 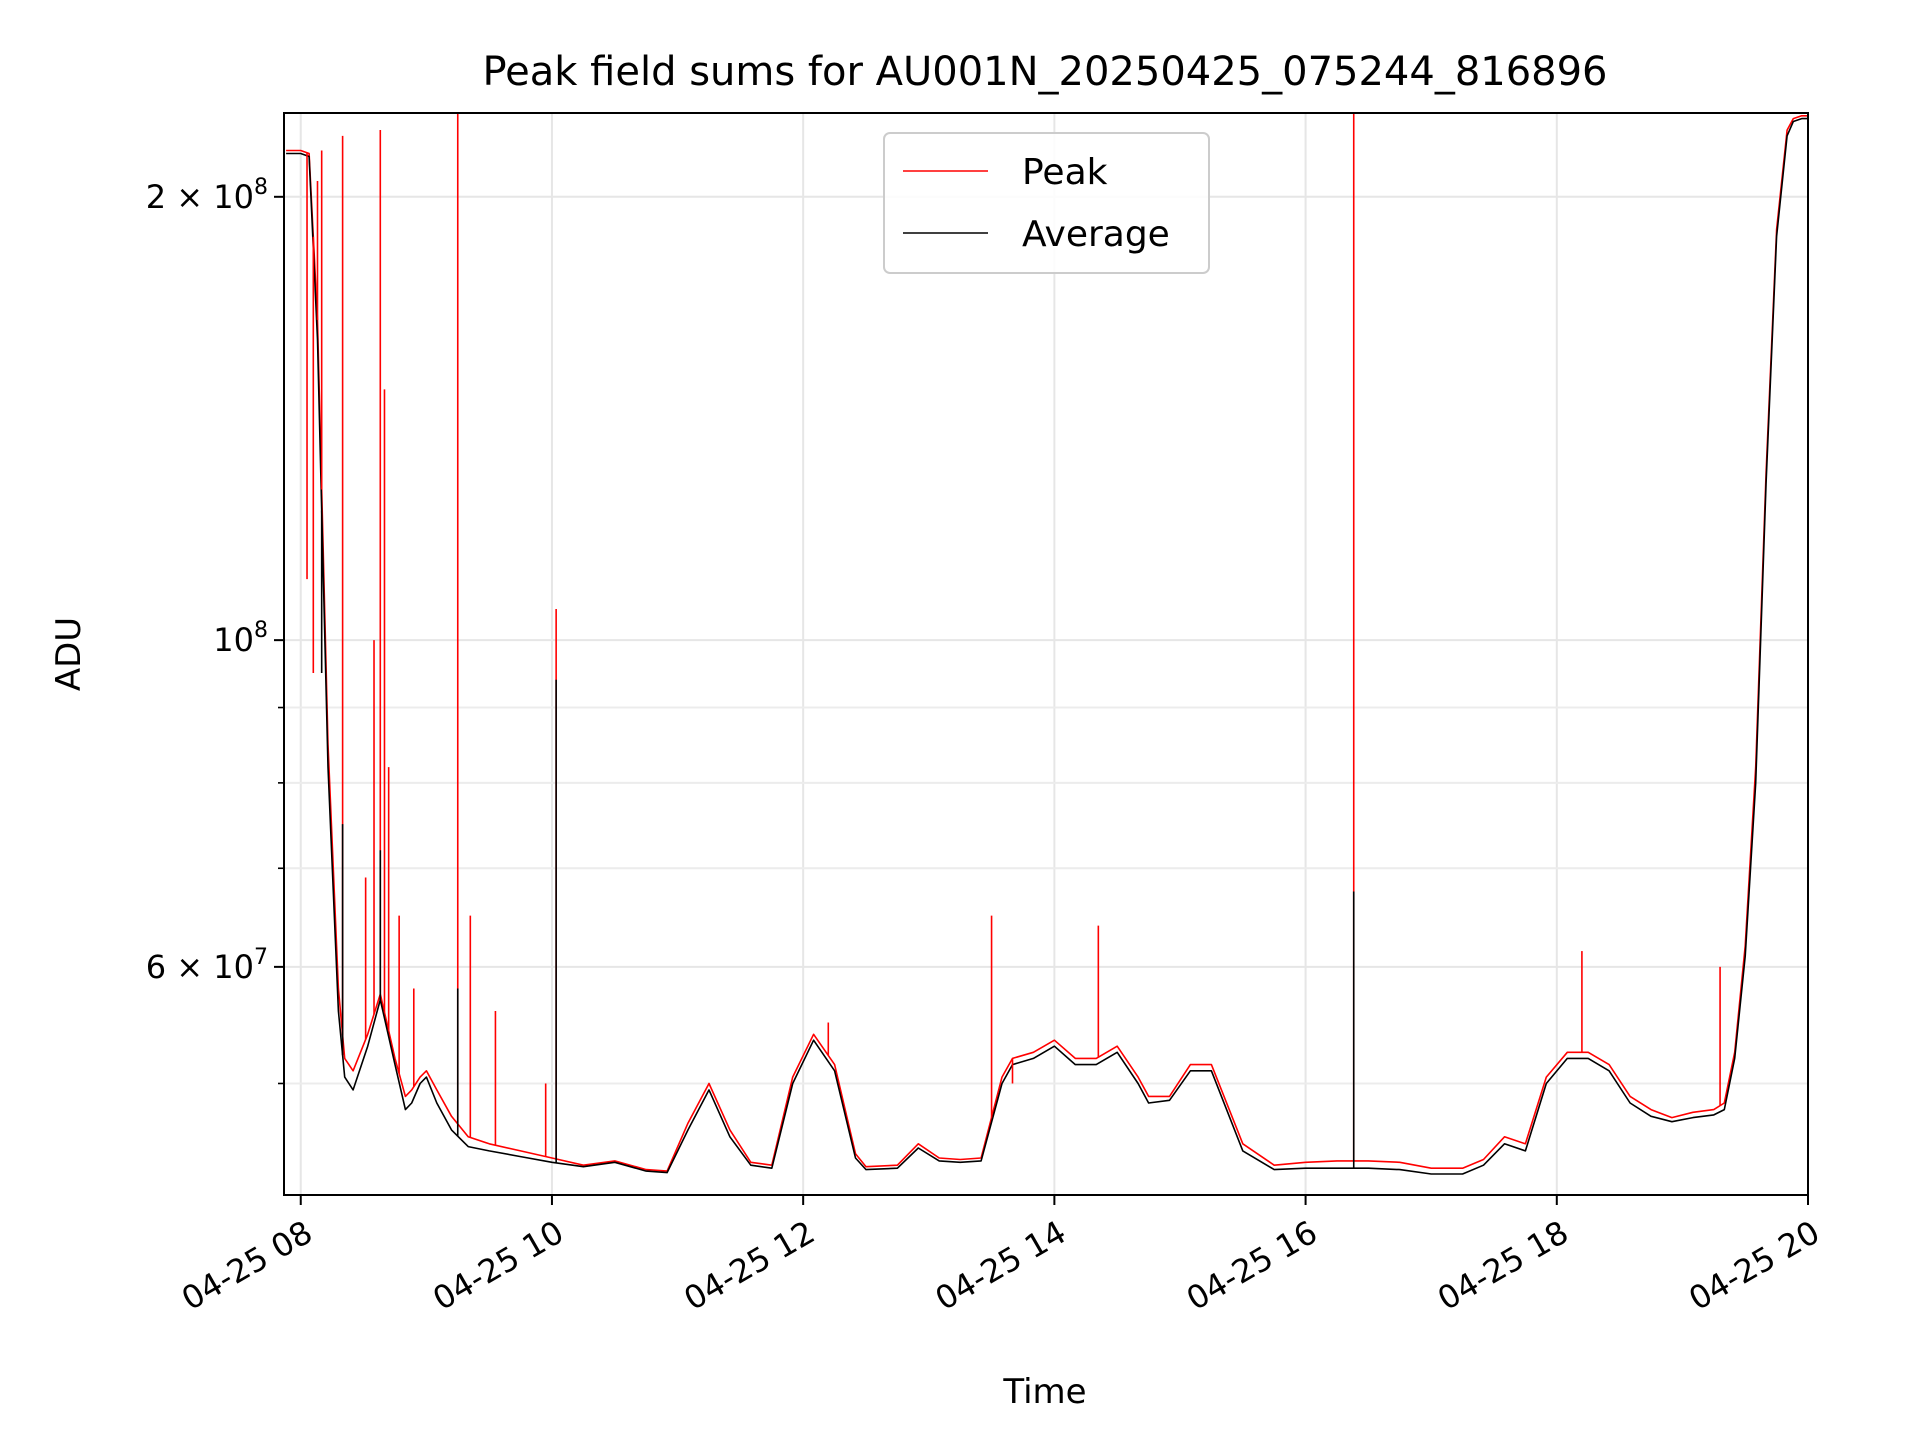 I want to click on x-axis-label: Time, so click(x=1044, y=1392).